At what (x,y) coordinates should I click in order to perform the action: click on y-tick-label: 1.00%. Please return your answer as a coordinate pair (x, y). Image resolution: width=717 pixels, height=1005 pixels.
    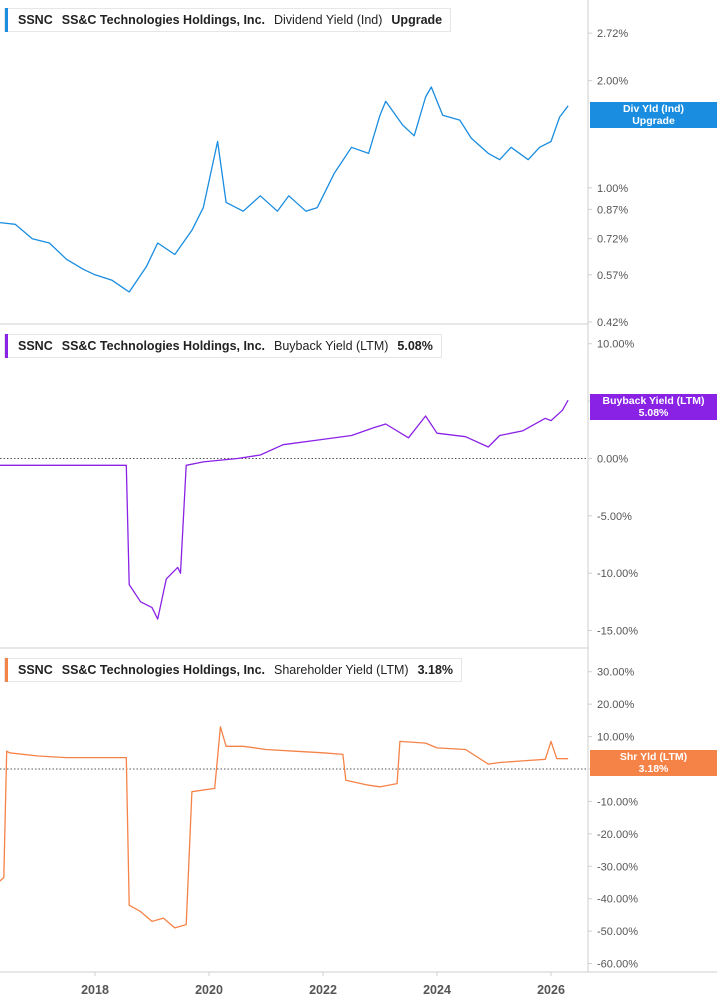
    Looking at the image, I should click on (612, 189).